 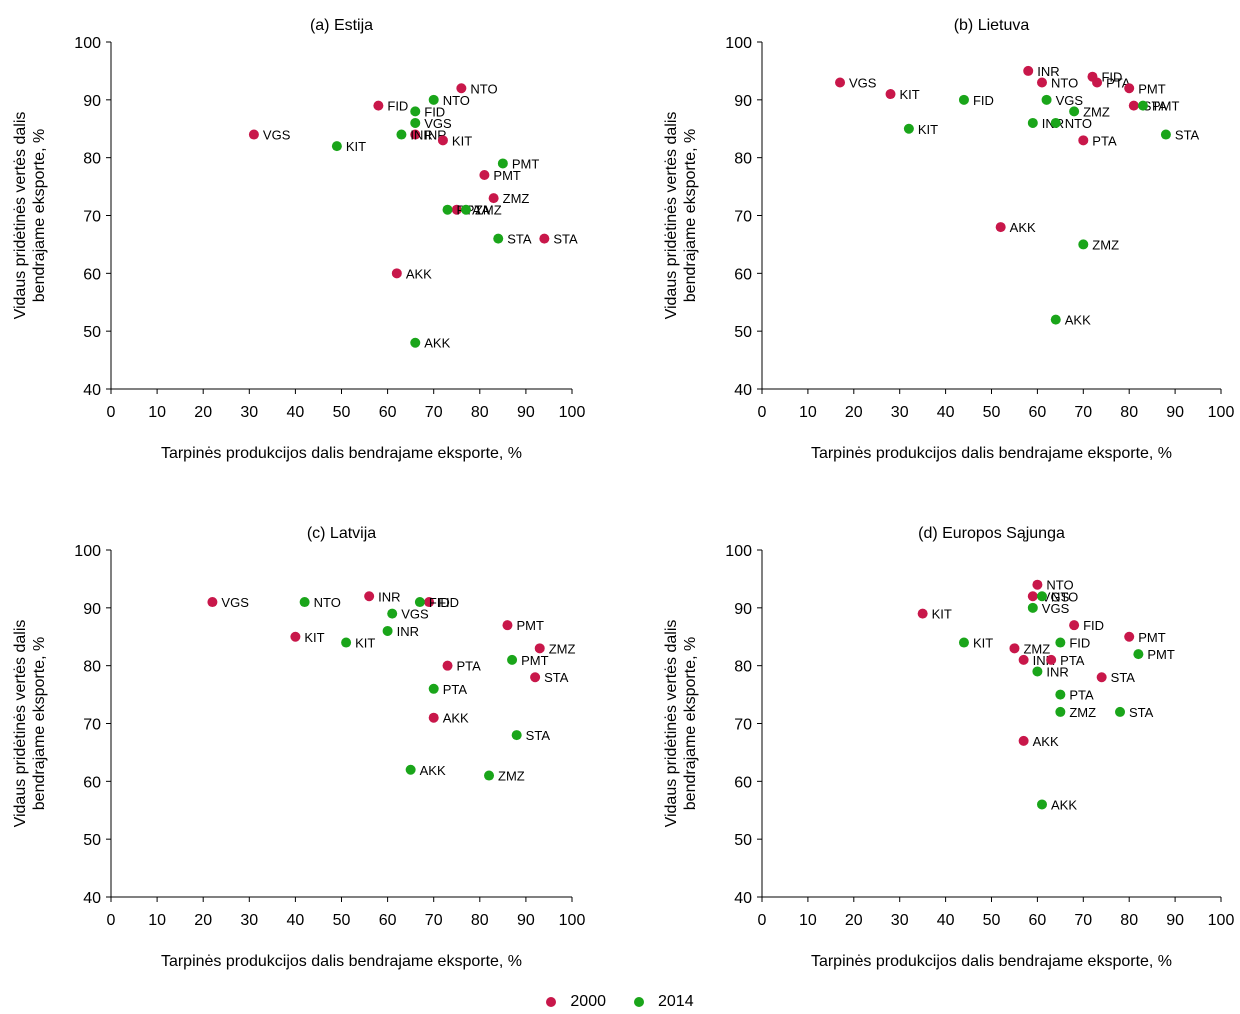 What do you see at coordinates (434, 111) in the screenshot?
I see `point-label-2014-fid: FID` at bounding box center [434, 111].